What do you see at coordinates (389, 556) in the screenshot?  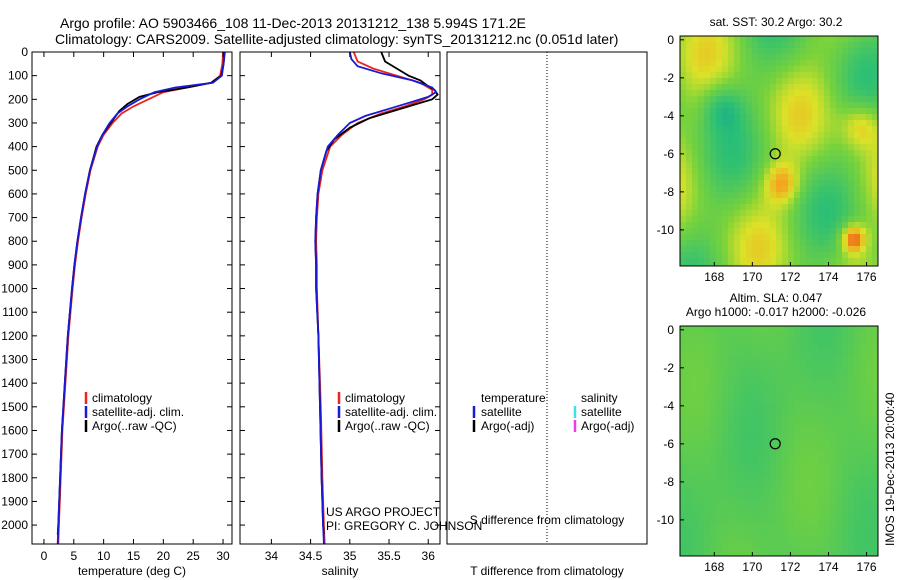 I see `salinity-xtick-label: 35.5` at bounding box center [389, 556].